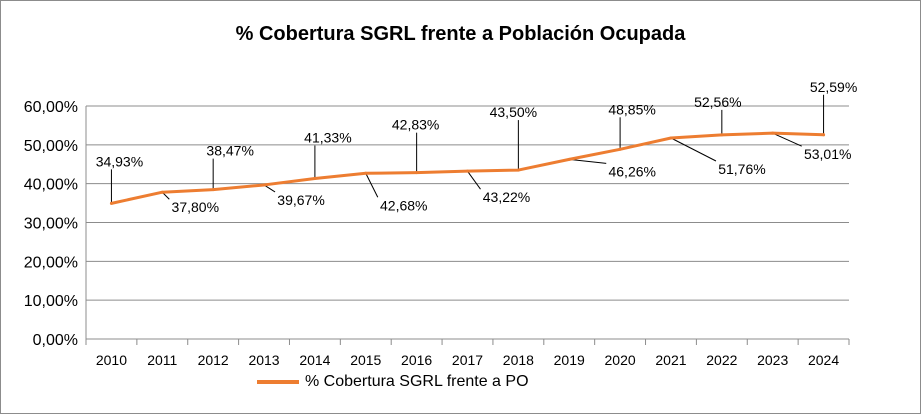 The height and width of the screenshot is (414, 921). I want to click on data-label: 43,22%, so click(506, 197).